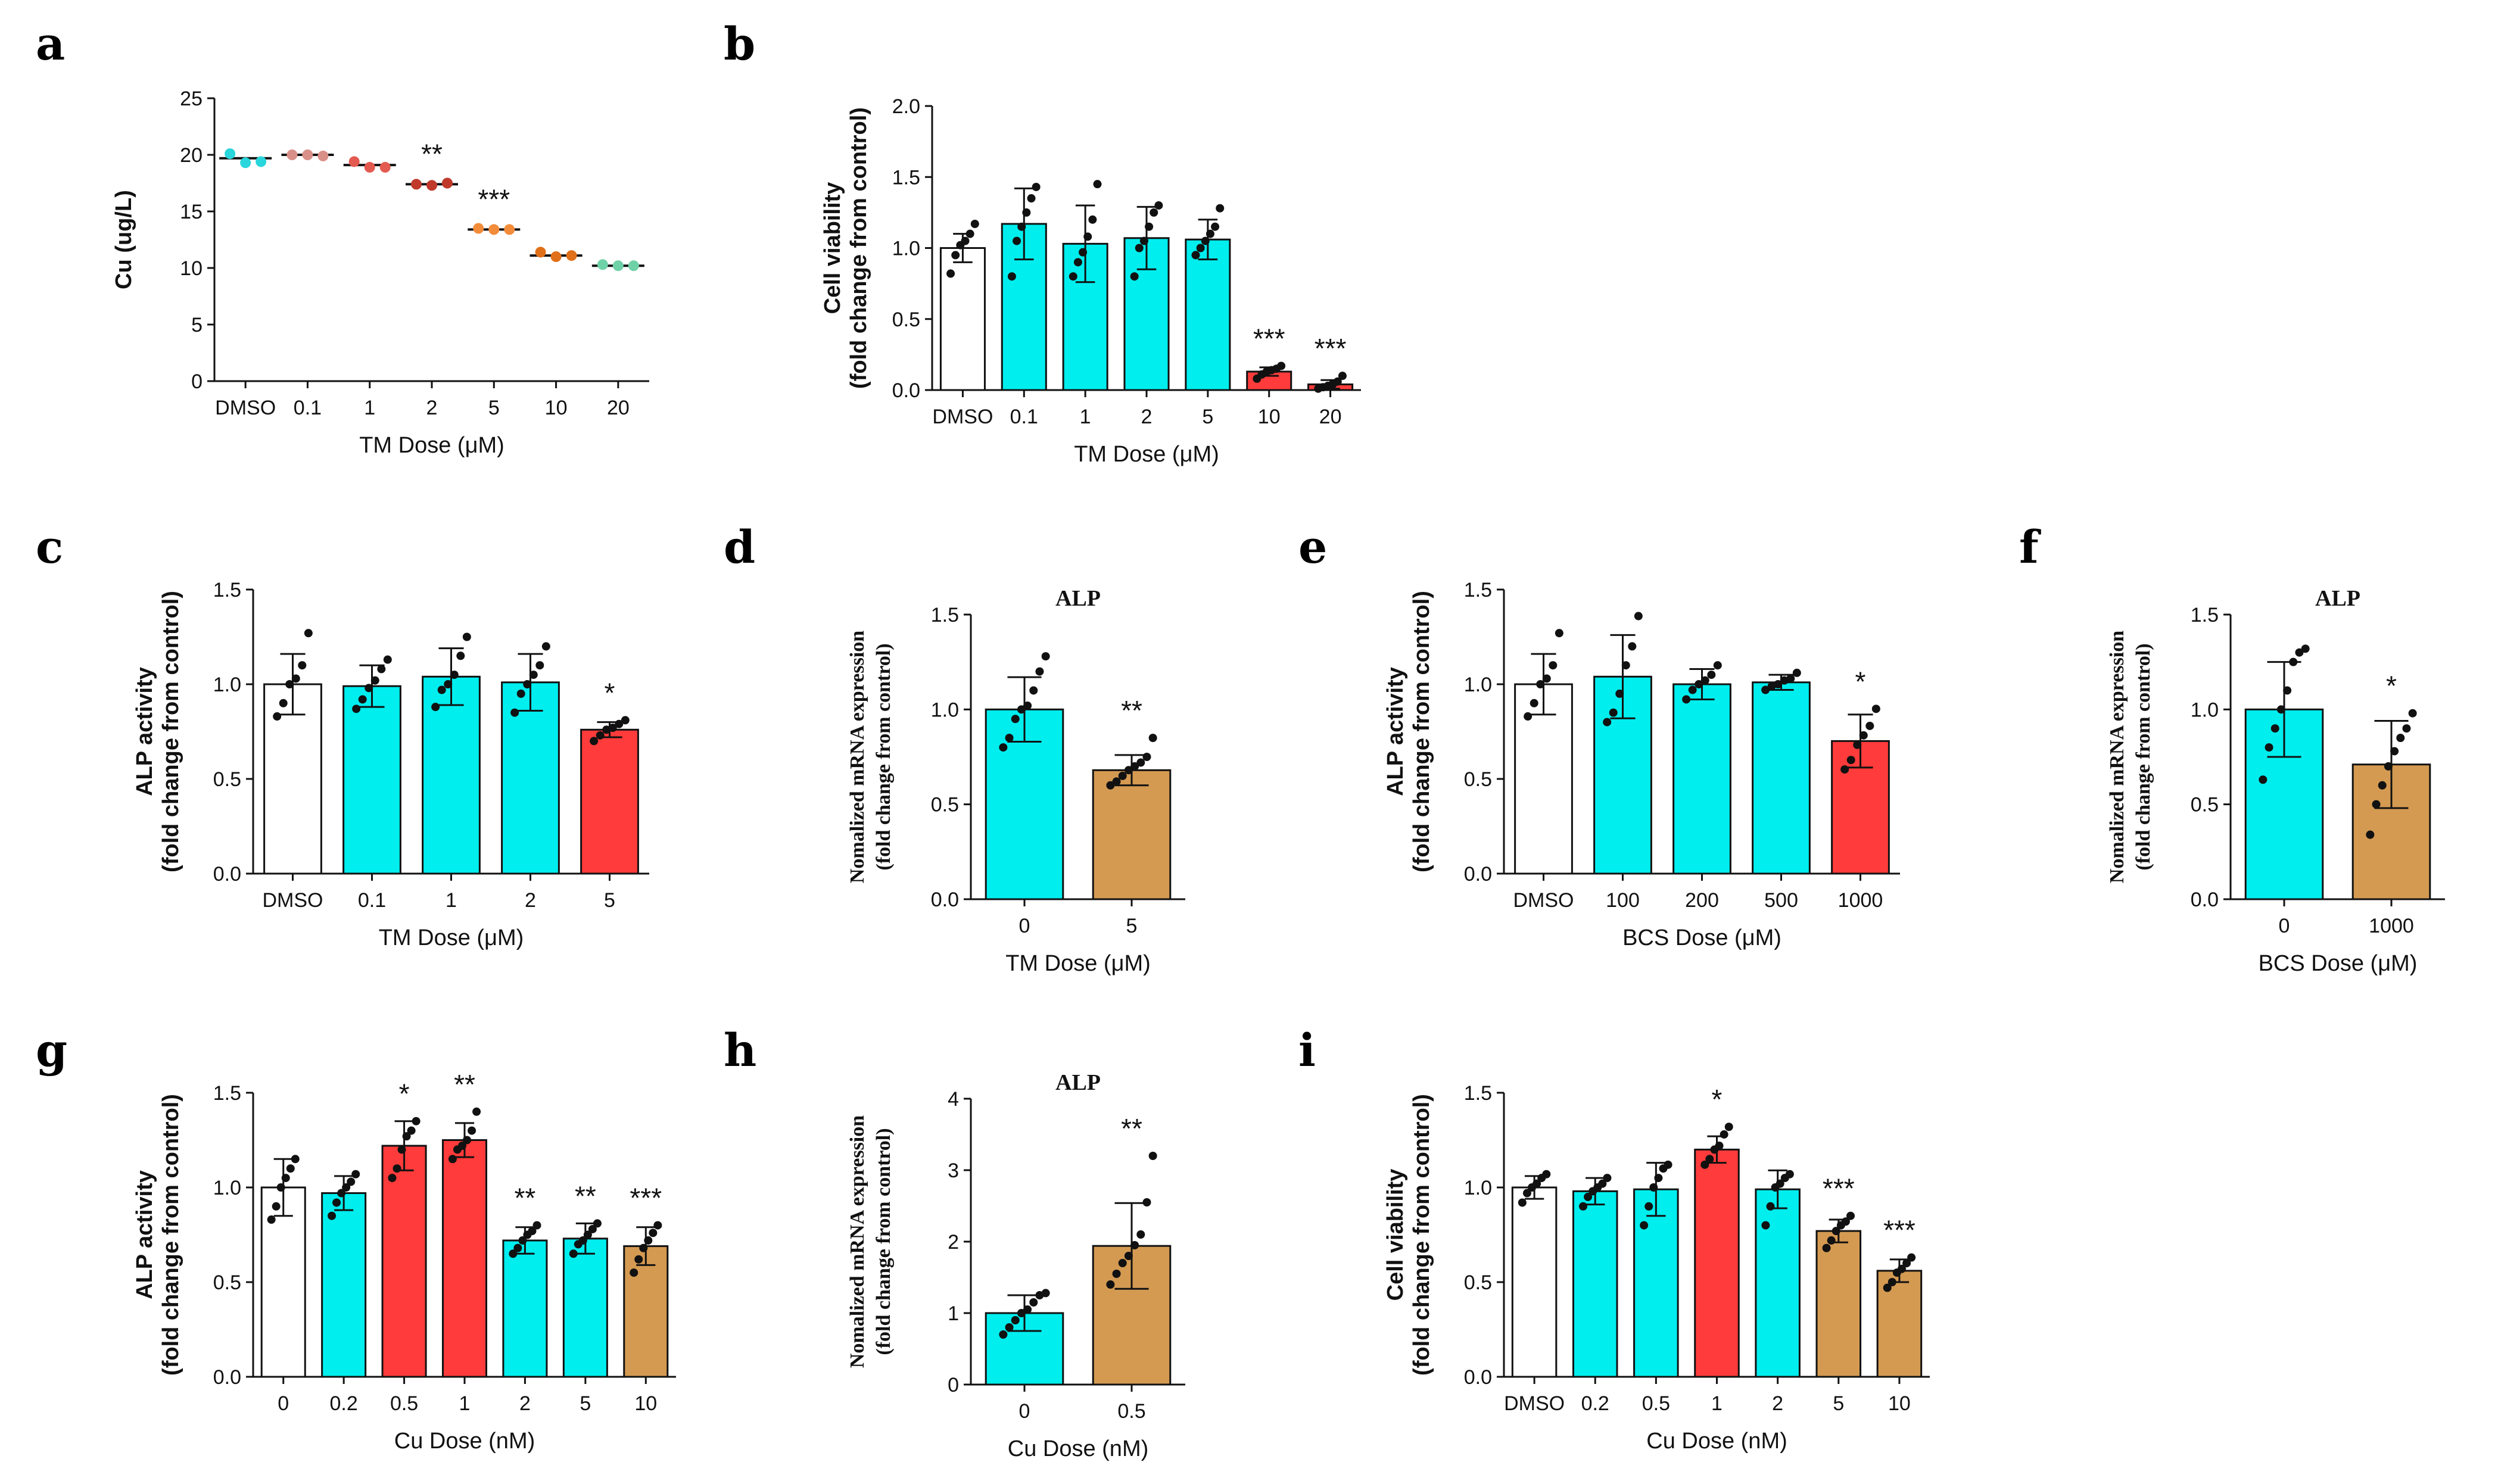 The width and height of the screenshot is (2498, 1484). What do you see at coordinates (2205, 615) in the screenshot?
I see `y-tick-label: 1.5` at bounding box center [2205, 615].